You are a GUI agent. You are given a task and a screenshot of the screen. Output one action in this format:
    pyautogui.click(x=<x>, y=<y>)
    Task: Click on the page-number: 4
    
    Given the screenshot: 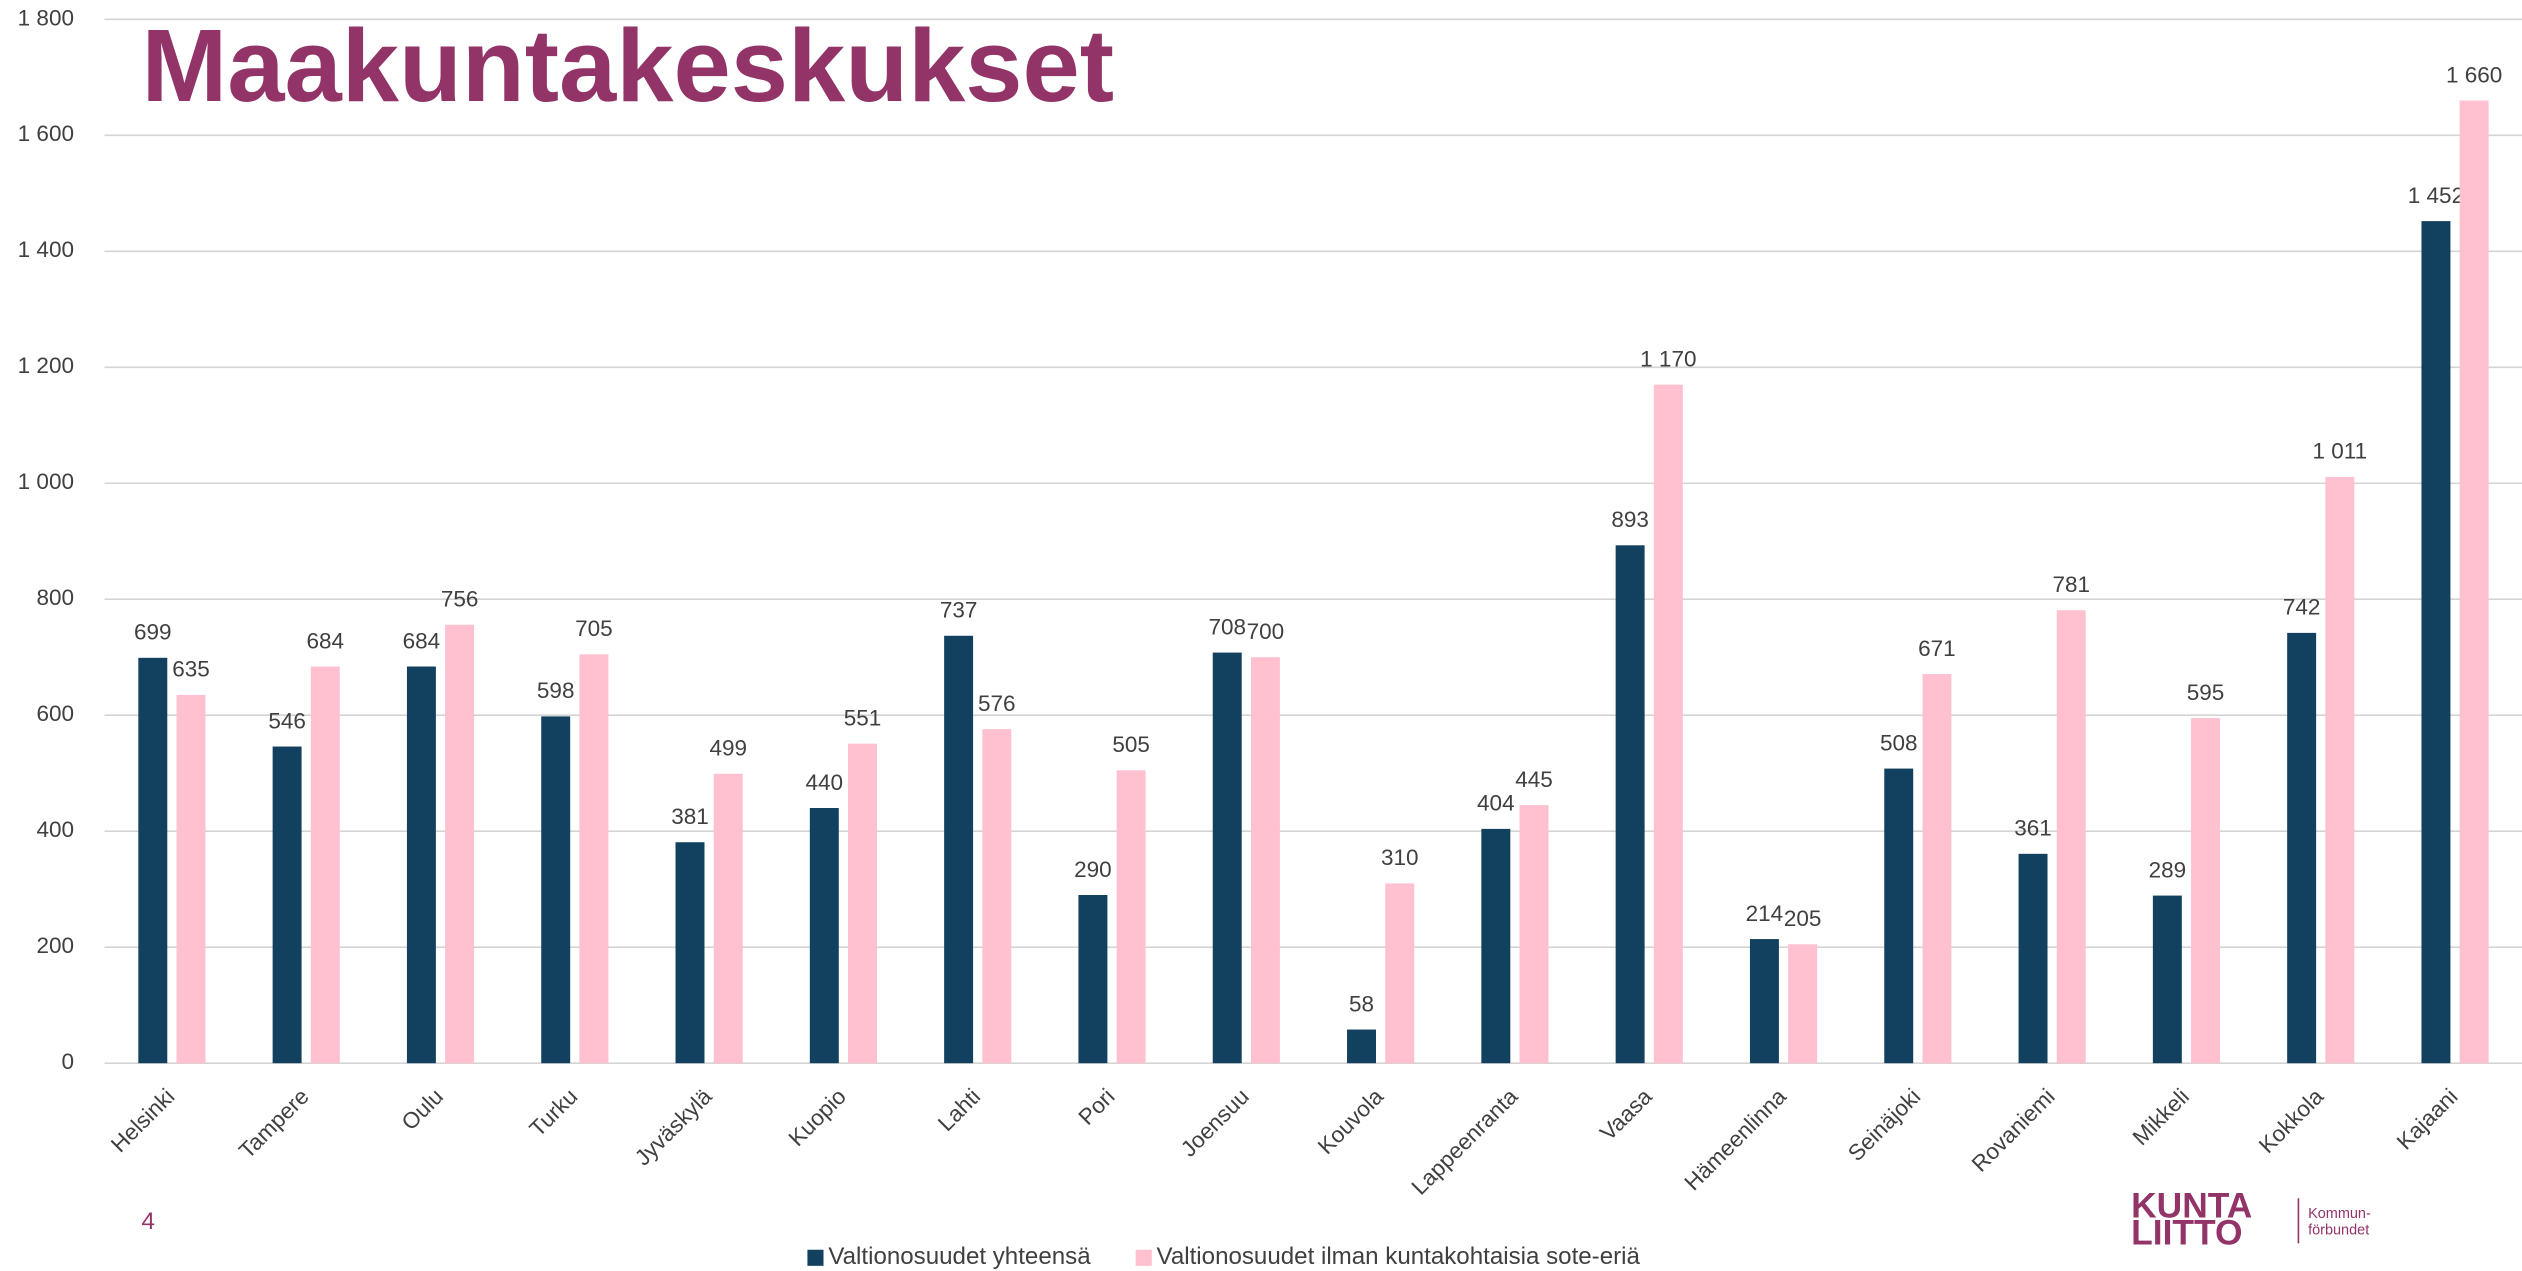 What is the action you would take?
    pyautogui.click(x=148, y=1221)
    